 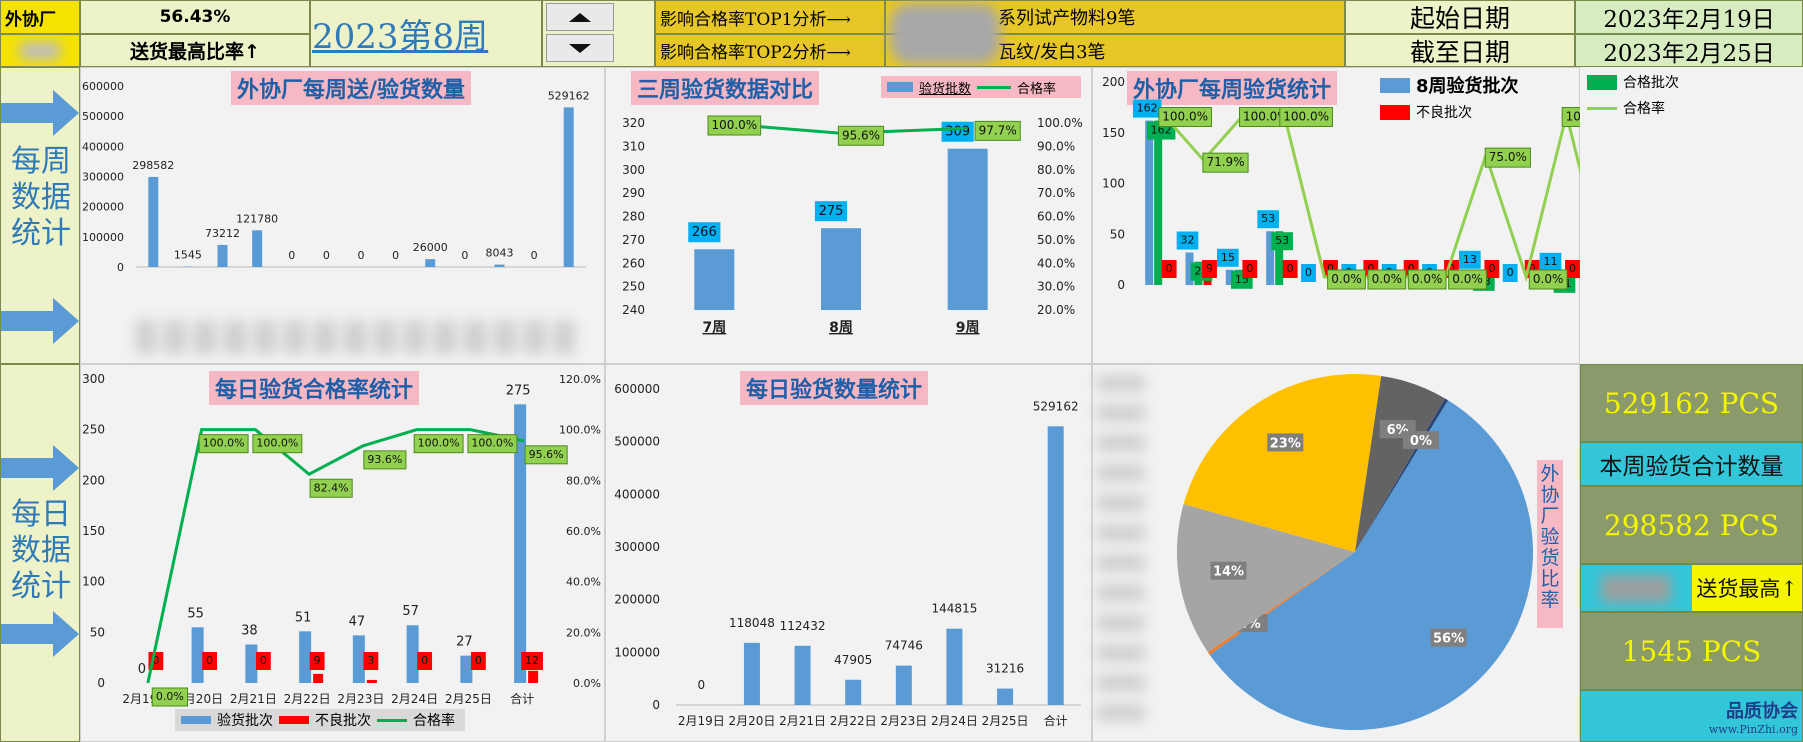 What do you see at coordinates (1052, 52) in the screenshot?
I see `top2-value: 瓦纹/发白3笔` at bounding box center [1052, 52].